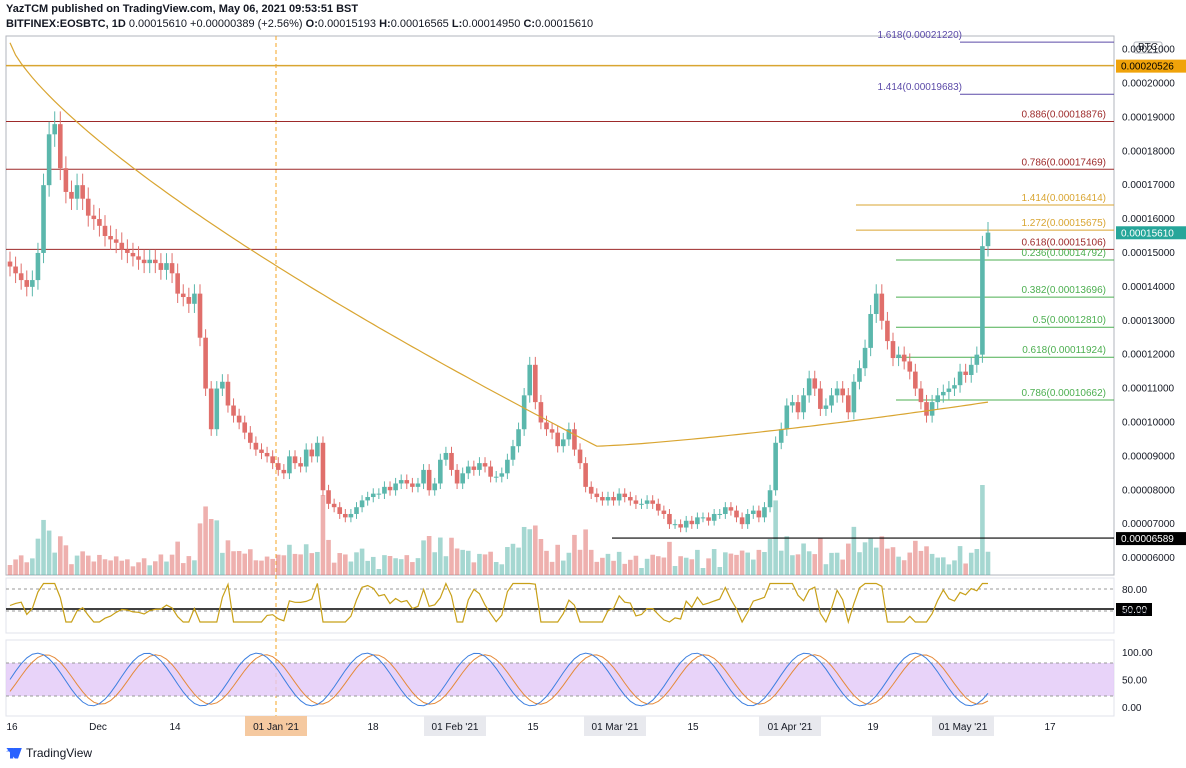  Describe the element at coordinates (1151, 539) in the screenshot. I see `level-price-box` at that location.